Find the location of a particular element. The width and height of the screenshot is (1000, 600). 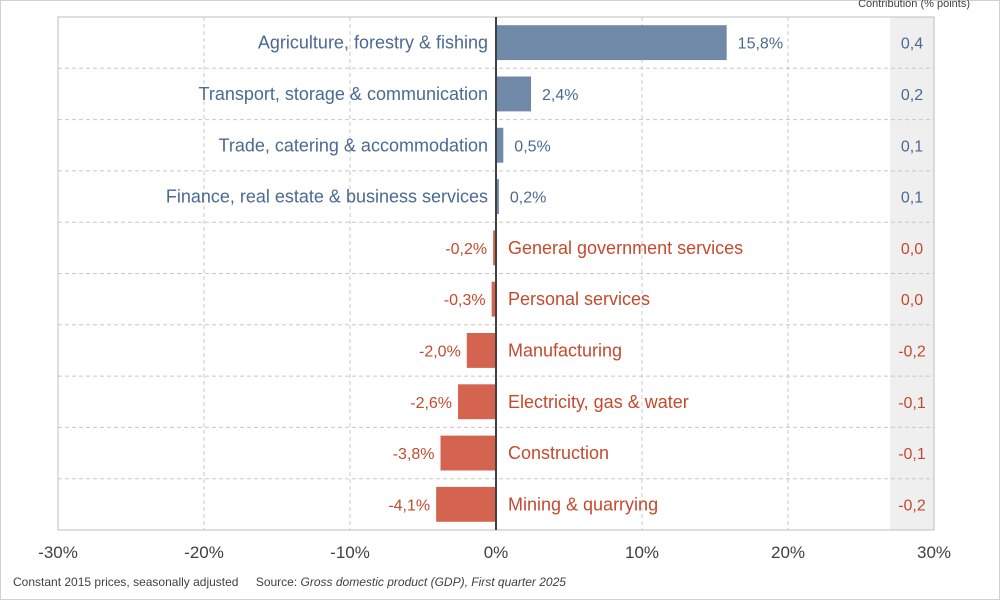

footer-source-label: Source: is located at coordinates (278, 582).